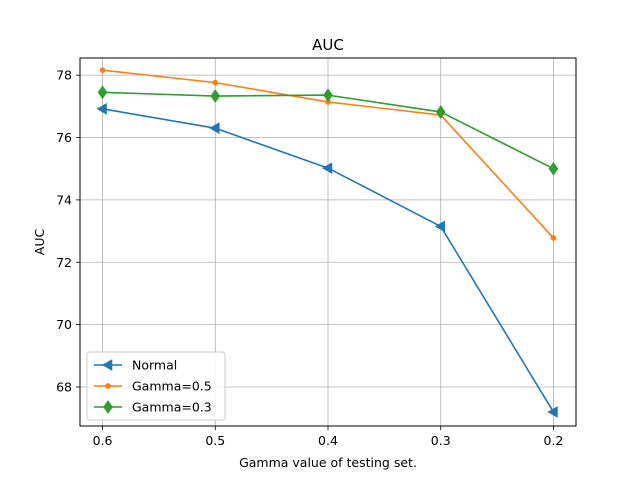  Describe the element at coordinates (172, 407) in the screenshot. I see `legend-label: Gamma=0.3` at that location.